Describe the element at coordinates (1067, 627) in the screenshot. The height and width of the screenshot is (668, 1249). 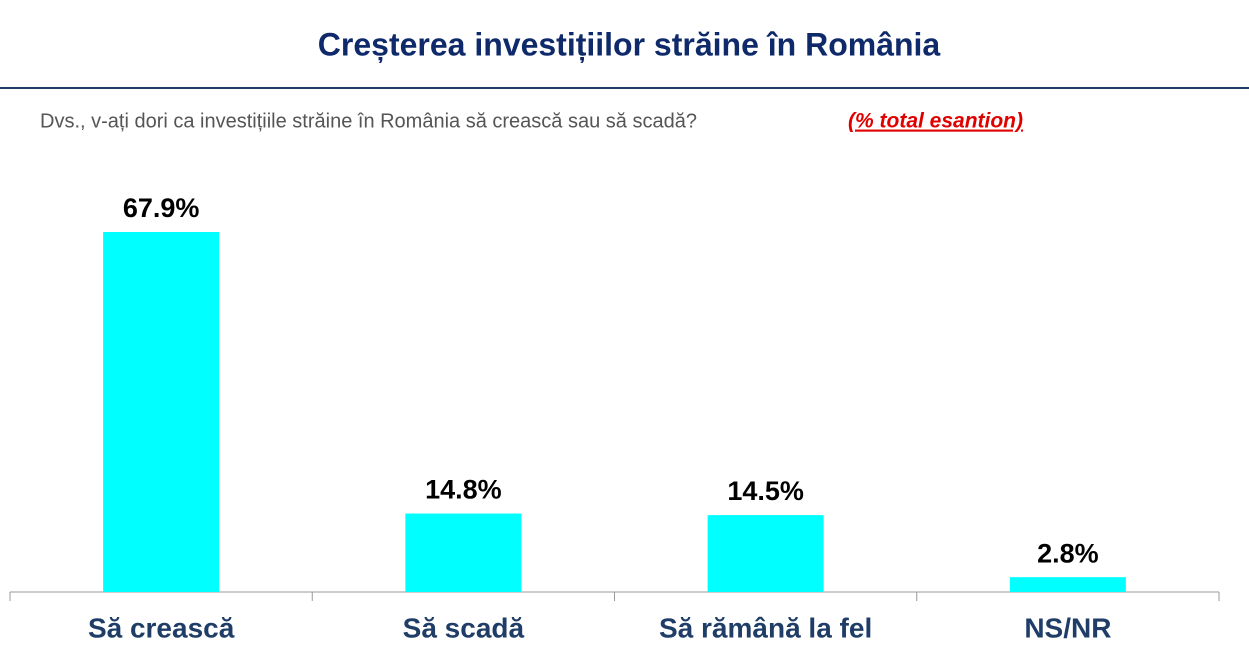
I see `x-tick-label: NS/NR` at that location.